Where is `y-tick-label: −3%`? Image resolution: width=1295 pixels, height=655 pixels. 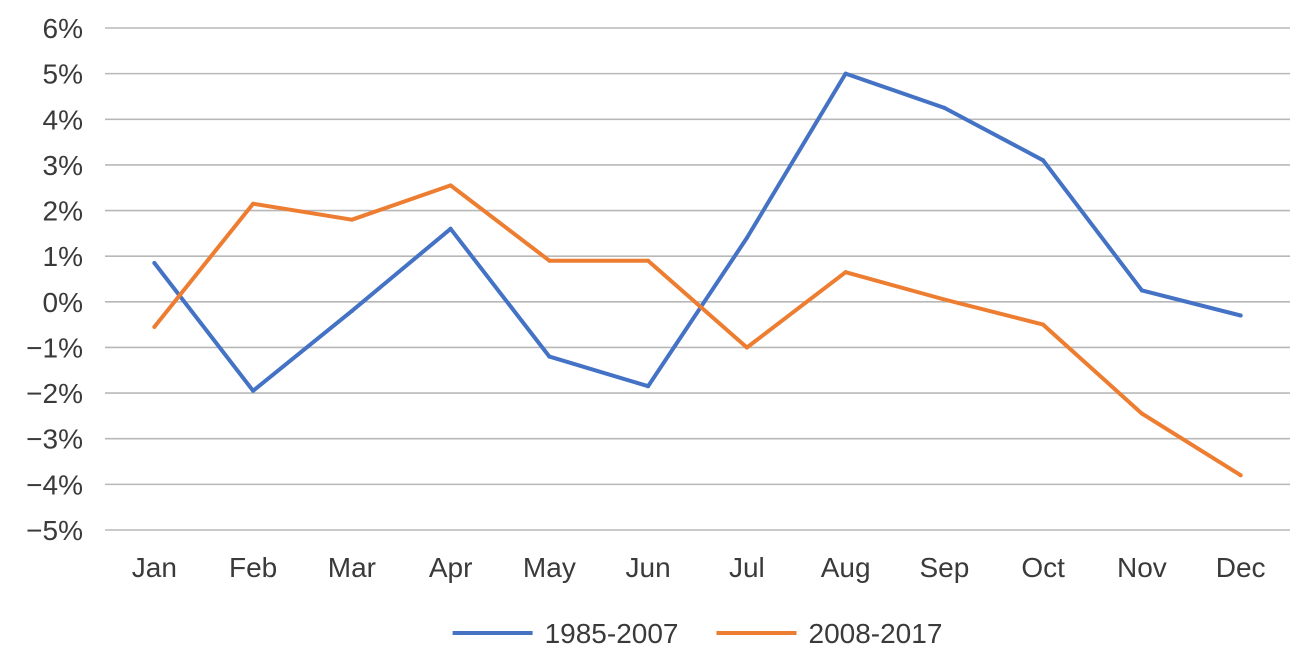 y-tick-label: −3% is located at coordinates (54, 439).